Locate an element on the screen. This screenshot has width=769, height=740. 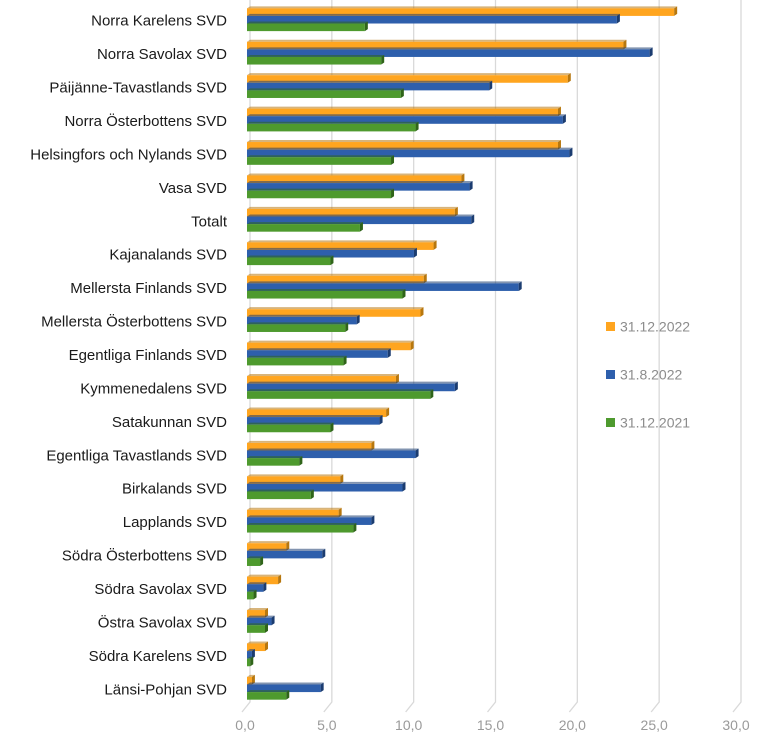
legend-item: 31.12.2021 is located at coordinates (648, 423).